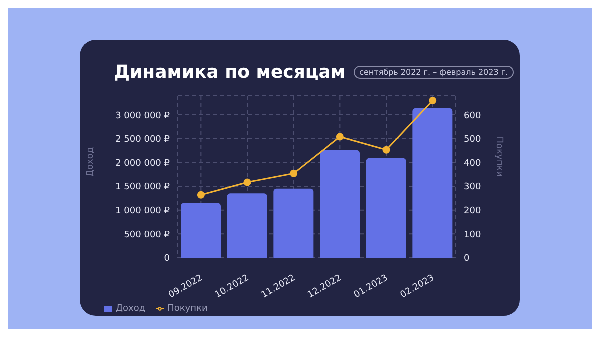 The width and height of the screenshot is (600, 337). What do you see at coordinates (473, 140) in the screenshot?
I see `y2-tick-label: 500` at bounding box center [473, 140].